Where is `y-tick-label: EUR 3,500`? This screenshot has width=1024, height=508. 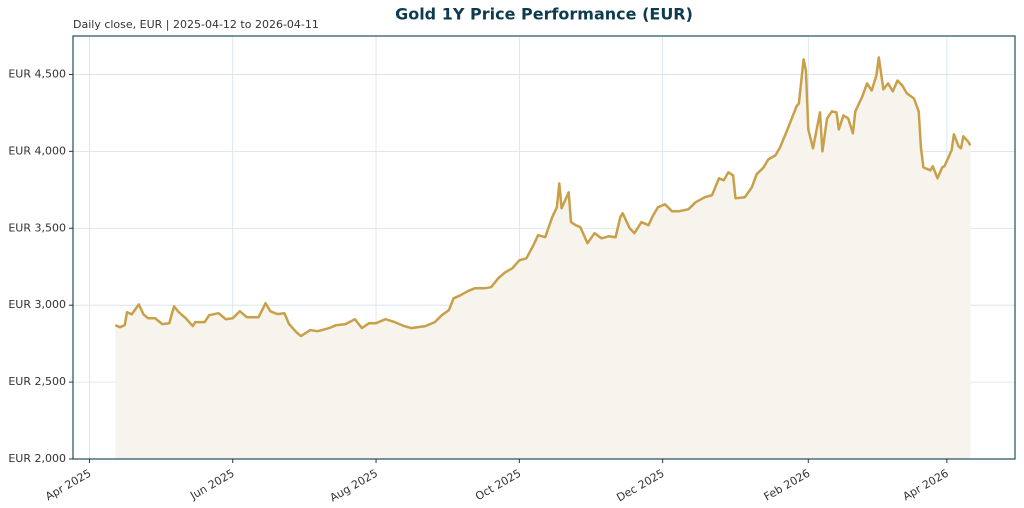
y-tick-label: EUR 3,500 is located at coordinates (37, 227).